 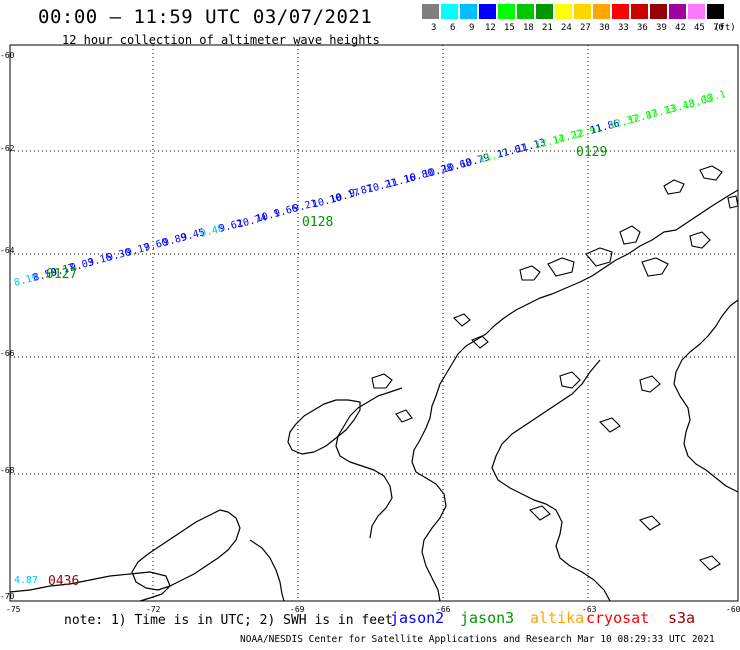 I want to click on lat-label-66: -66, so click(x=7, y=353).